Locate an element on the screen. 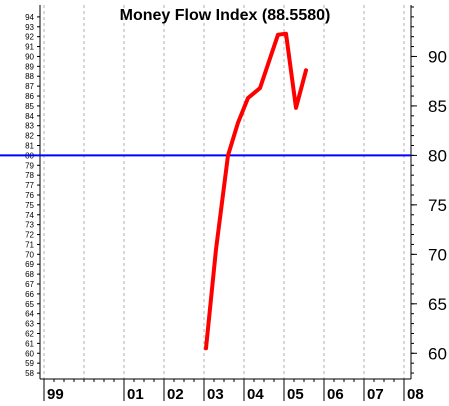 Image resolution: width=449 pixels, height=406 pixels. right-tick-label-85: 85 is located at coordinates (437, 106).